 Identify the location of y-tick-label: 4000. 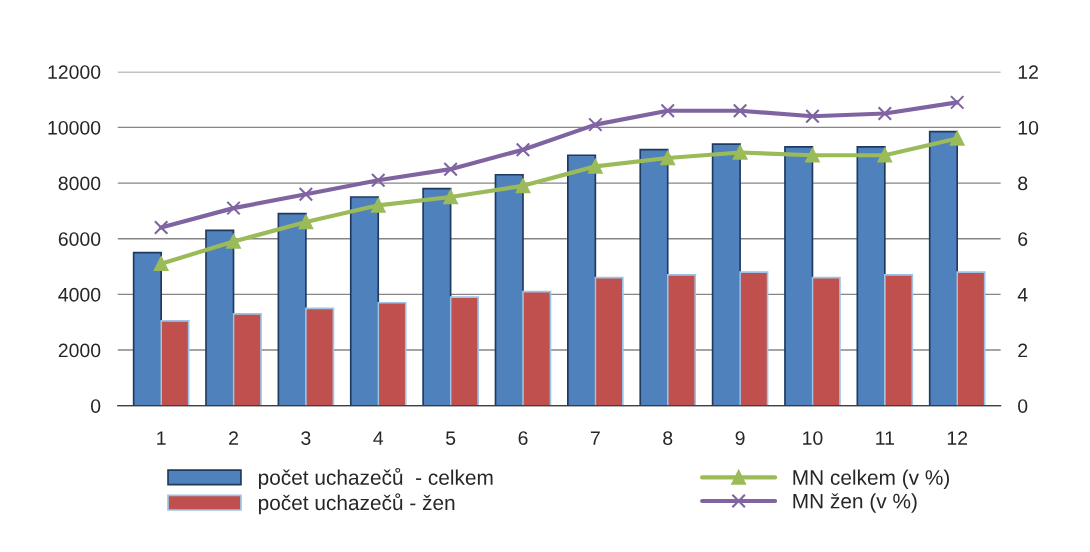
(79, 294).